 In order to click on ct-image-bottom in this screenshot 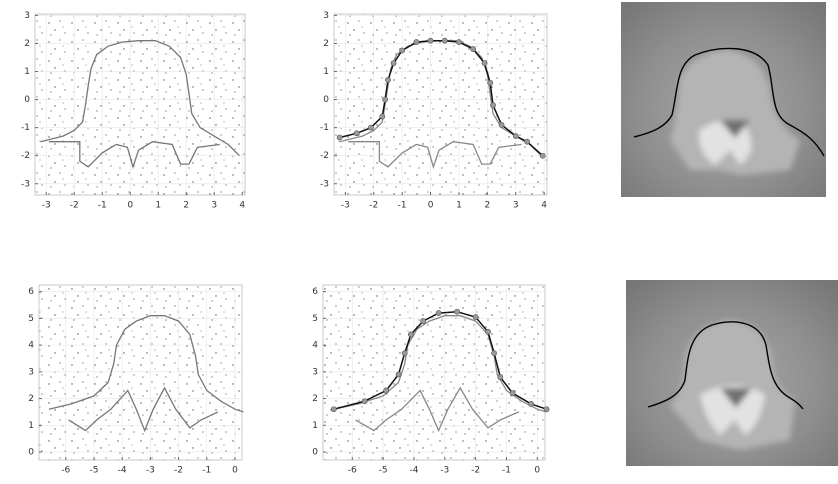, I will do `click(732, 373)`.